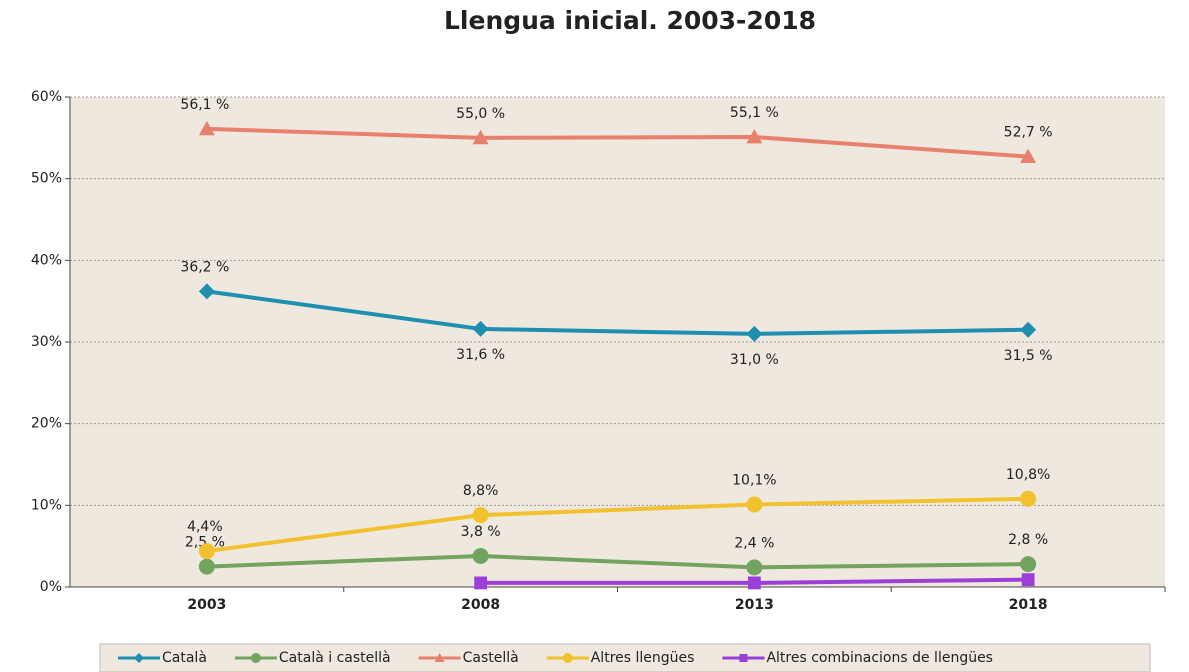 This screenshot has width=1189, height=672. I want to click on data-label: 31,0 %, so click(754, 360).